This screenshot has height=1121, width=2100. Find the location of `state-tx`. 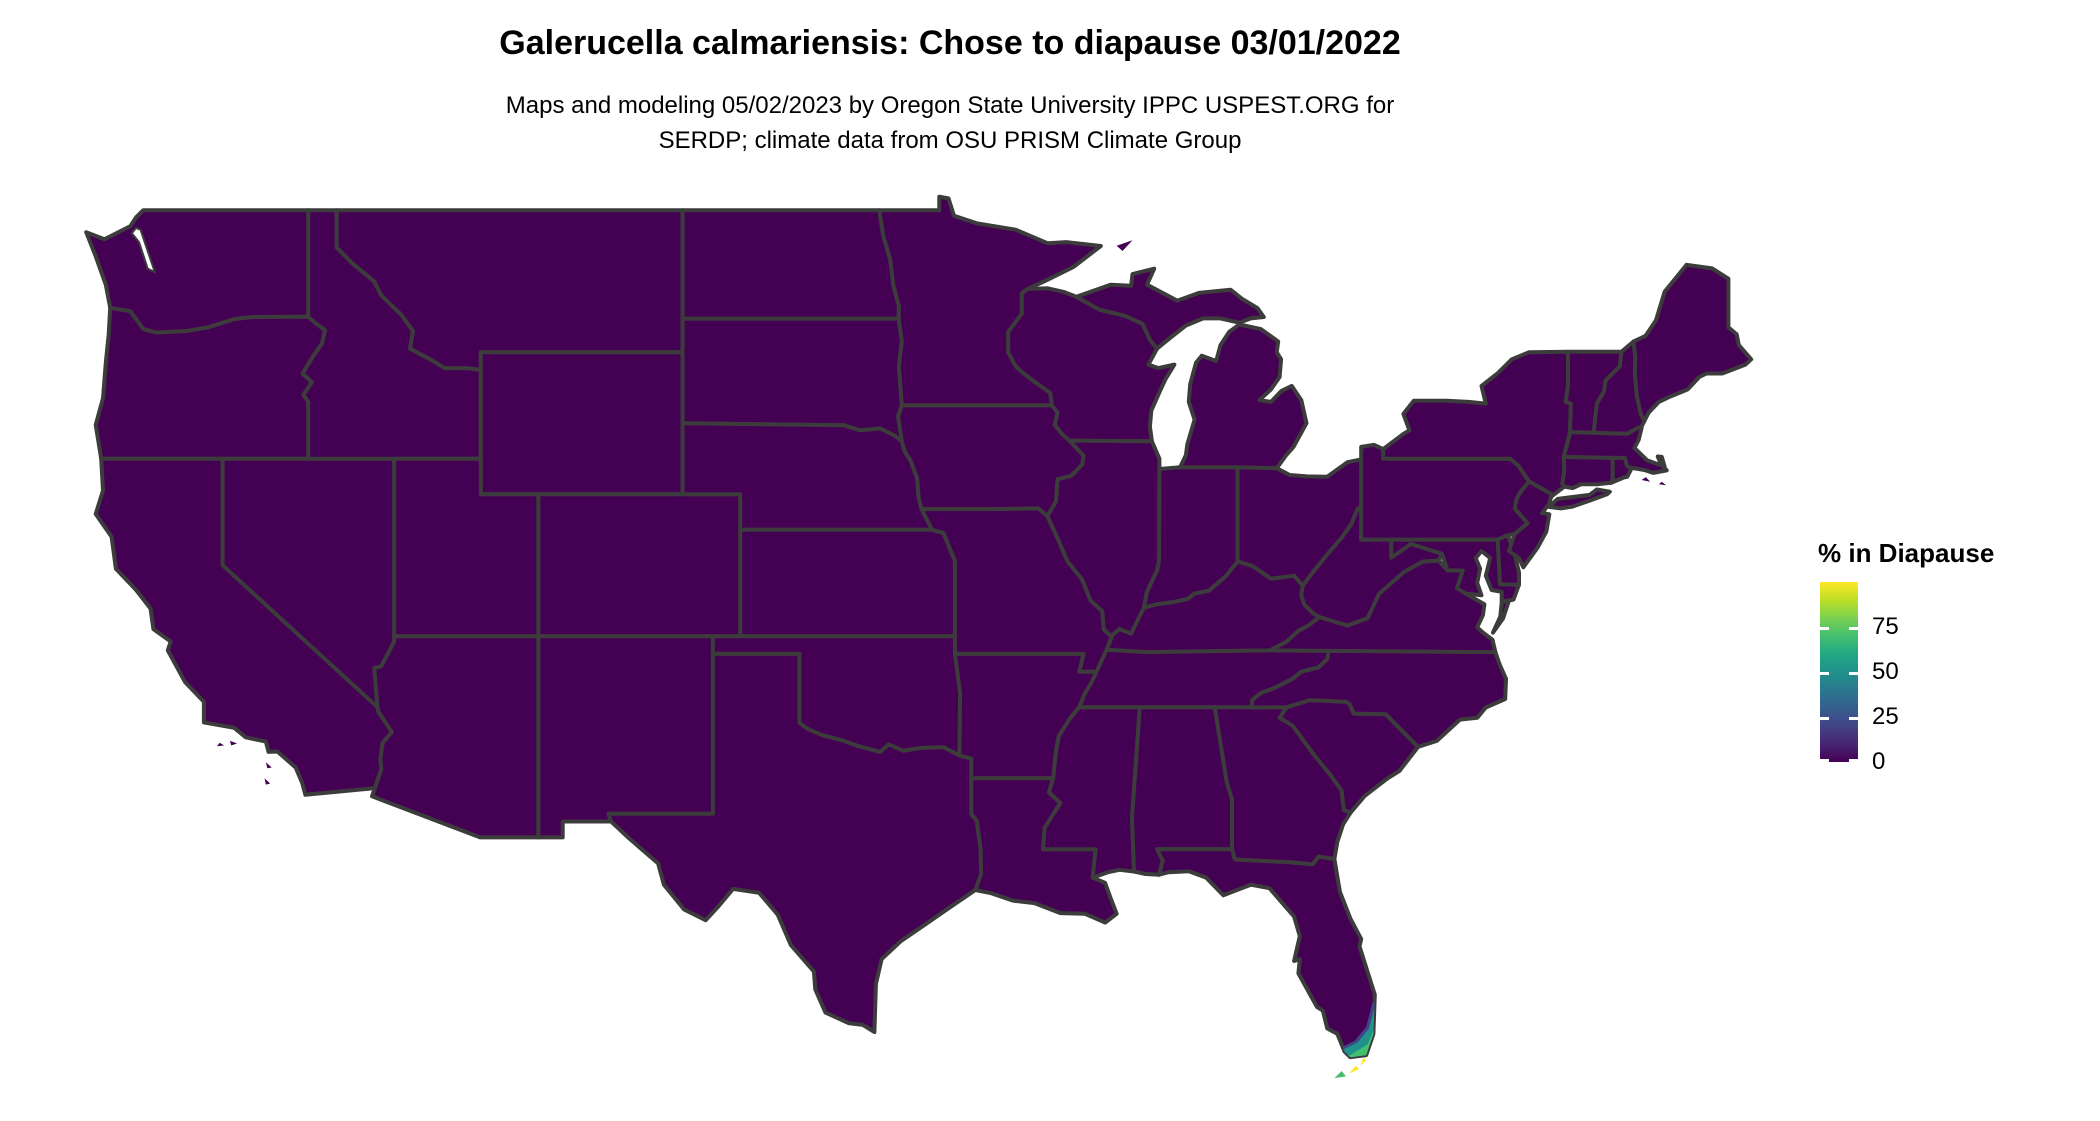

state-tx is located at coordinates (795, 842).